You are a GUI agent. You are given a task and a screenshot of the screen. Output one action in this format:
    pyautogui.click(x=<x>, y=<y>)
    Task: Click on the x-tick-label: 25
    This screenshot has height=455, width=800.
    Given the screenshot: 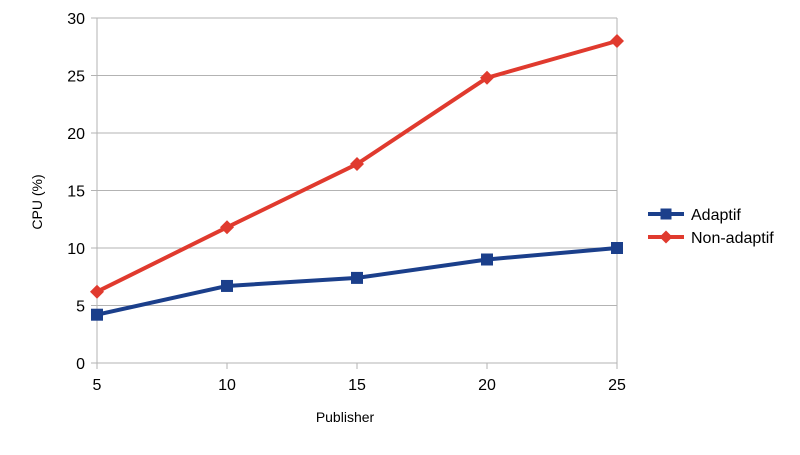 What is the action you would take?
    pyautogui.click(x=617, y=385)
    